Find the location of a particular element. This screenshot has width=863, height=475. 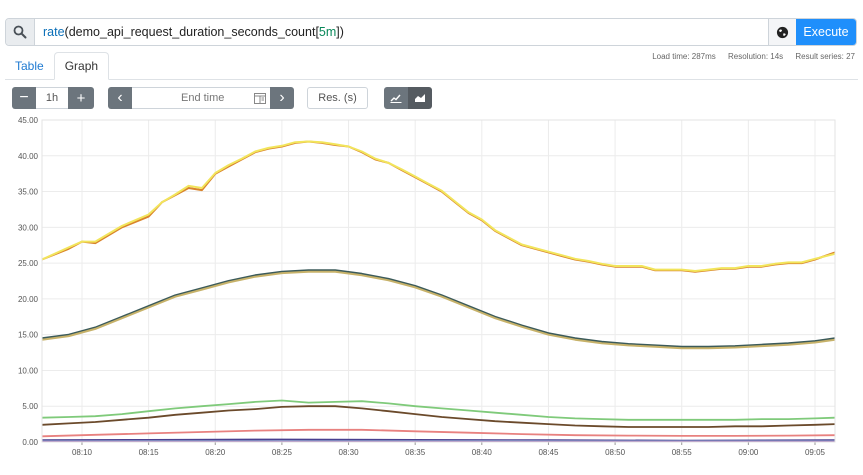

tab-graph: Graph is located at coordinates (81, 66).